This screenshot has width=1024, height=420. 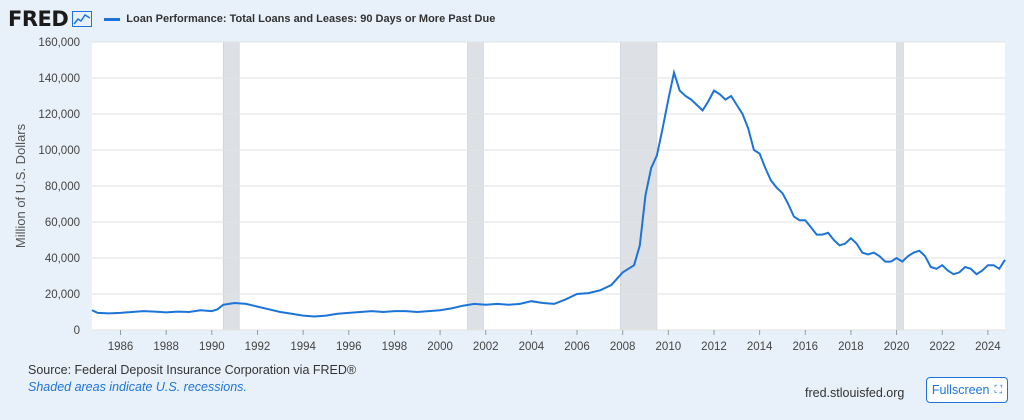 What do you see at coordinates (760, 347) in the screenshot?
I see `x-tick-label: 2014` at bounding box center [760, 347].